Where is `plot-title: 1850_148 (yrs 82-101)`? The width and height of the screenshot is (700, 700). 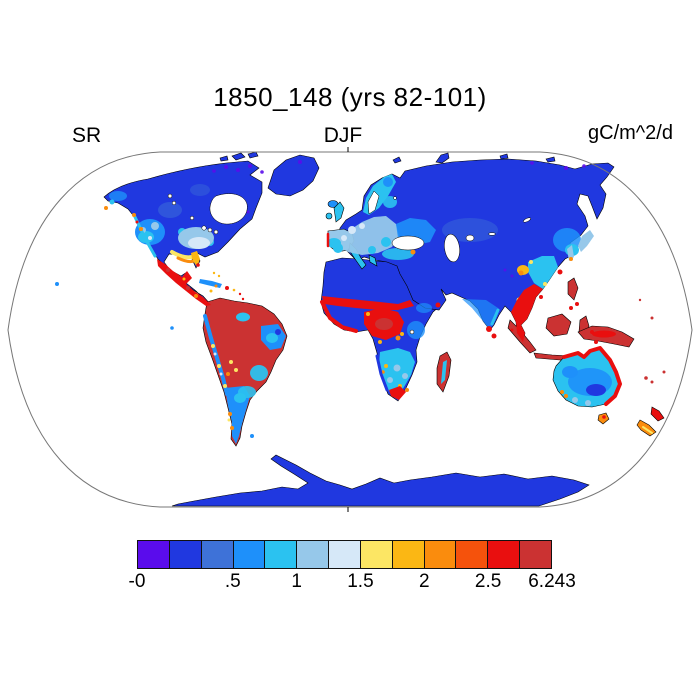
plot-title: 1850_148 (yrs 82-101) is located at coordinates (350, 97).